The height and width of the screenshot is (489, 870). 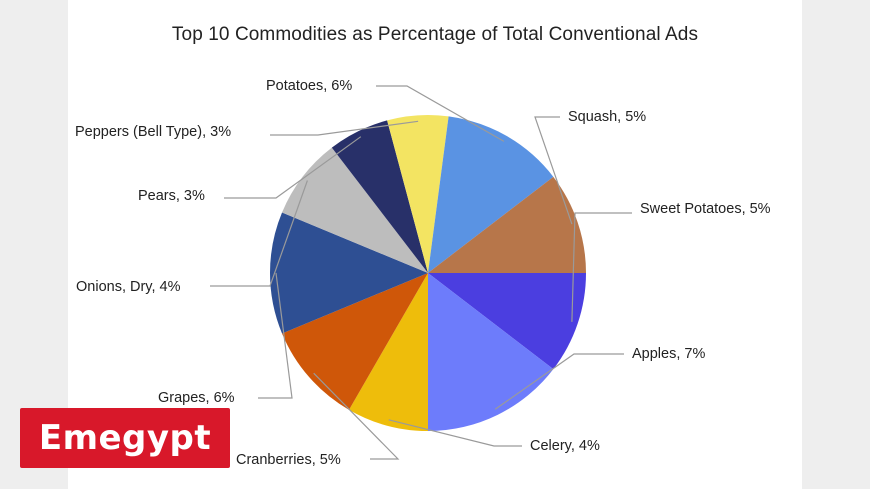 What do you see at coordinates (668, 354) in the screenshot?
I see `slice-label: Apples, 7%` at bounding box center [668, 354].